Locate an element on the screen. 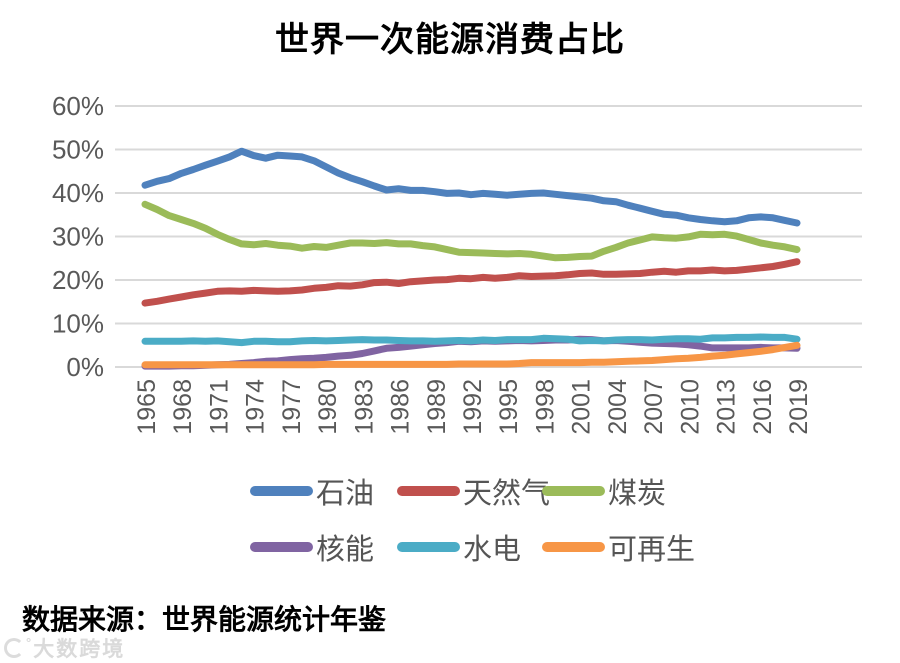 This screenshot has width=900, height=663. source-note: 数据来源：世界能源统计年鉴 is located at coordinates (204, 619).